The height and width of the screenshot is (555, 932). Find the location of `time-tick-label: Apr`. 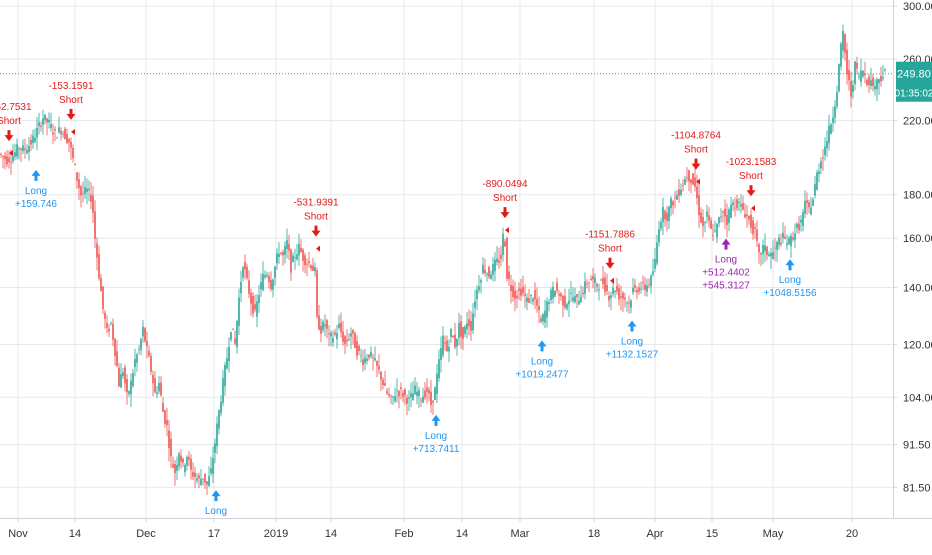

time-tick-label: Apr is located at coordinates (654, 534).